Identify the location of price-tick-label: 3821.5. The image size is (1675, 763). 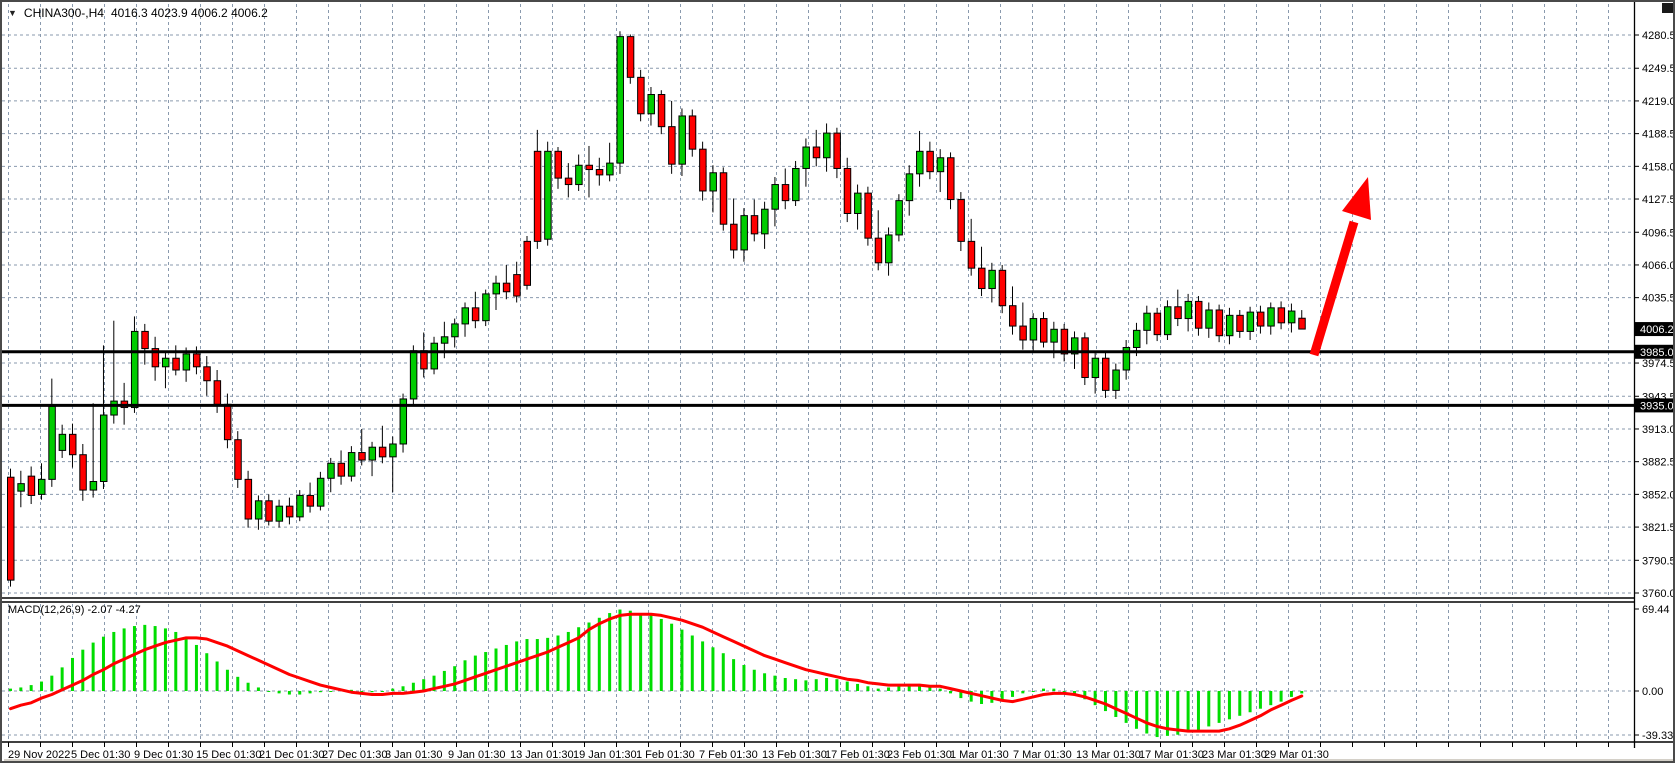
(1658, 528).